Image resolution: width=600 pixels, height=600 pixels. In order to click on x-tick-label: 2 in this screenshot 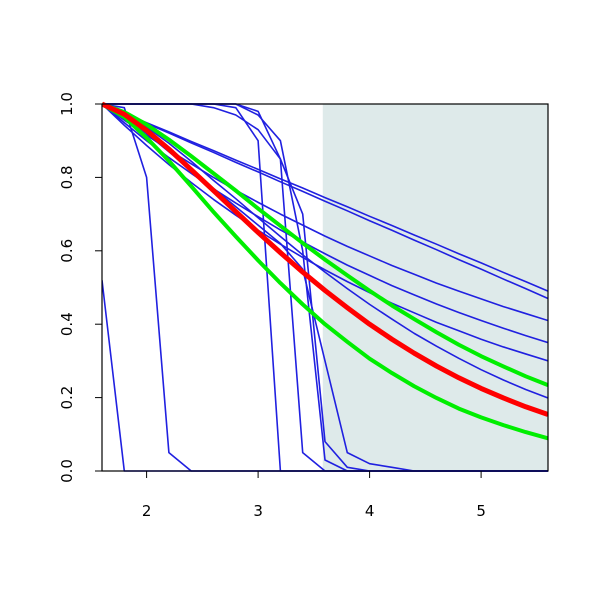, I will do `click(147, 511)`.